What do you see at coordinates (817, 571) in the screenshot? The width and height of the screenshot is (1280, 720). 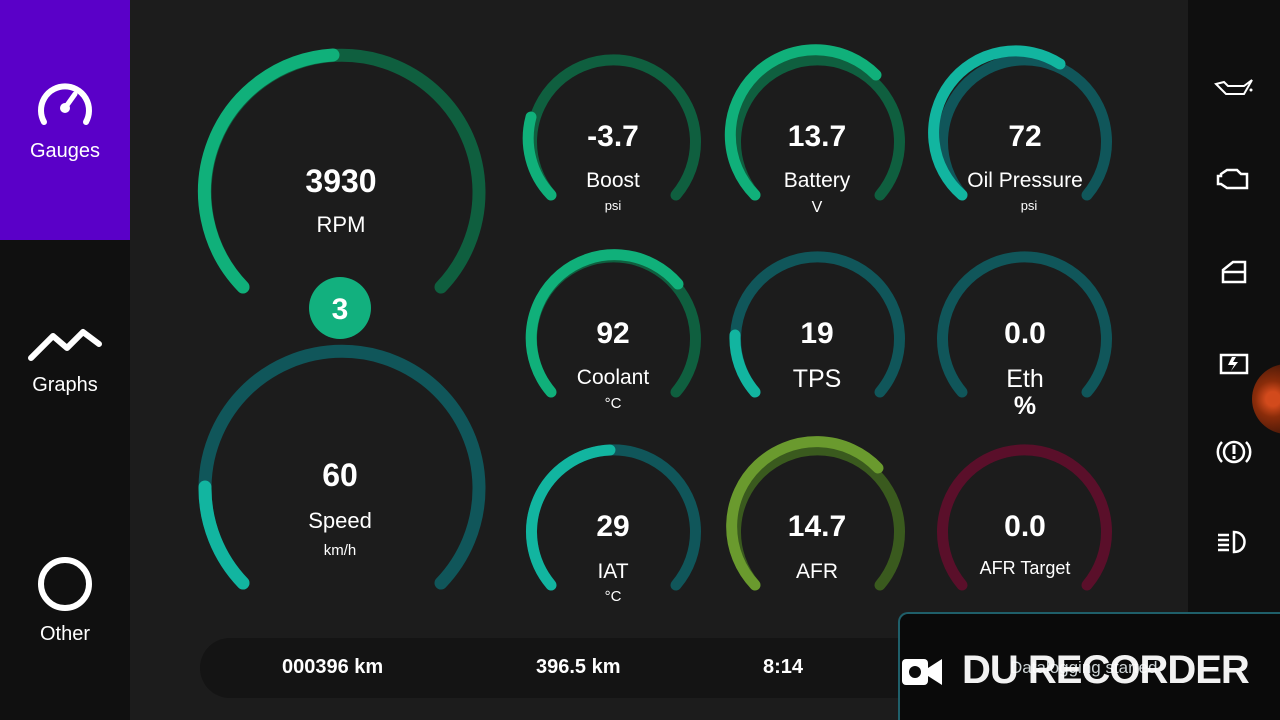 I see `afr-label: AFR` at bounding box center [817, 571].